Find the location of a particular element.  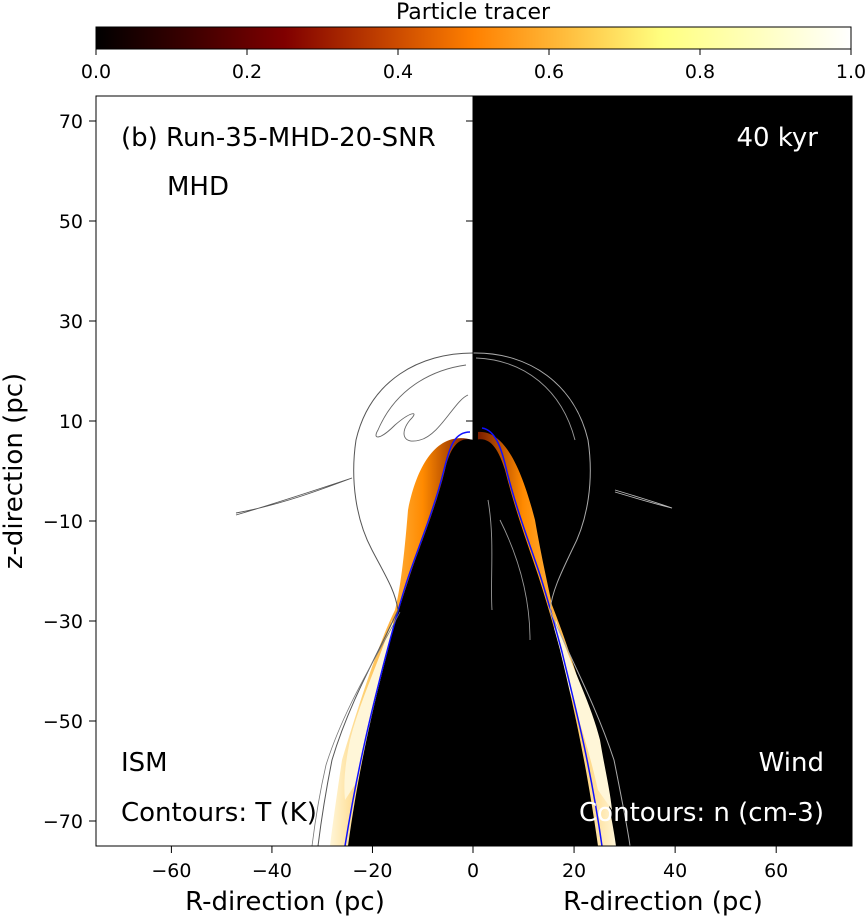

y-tick-label: −70 is located at coordinates (63, 822).